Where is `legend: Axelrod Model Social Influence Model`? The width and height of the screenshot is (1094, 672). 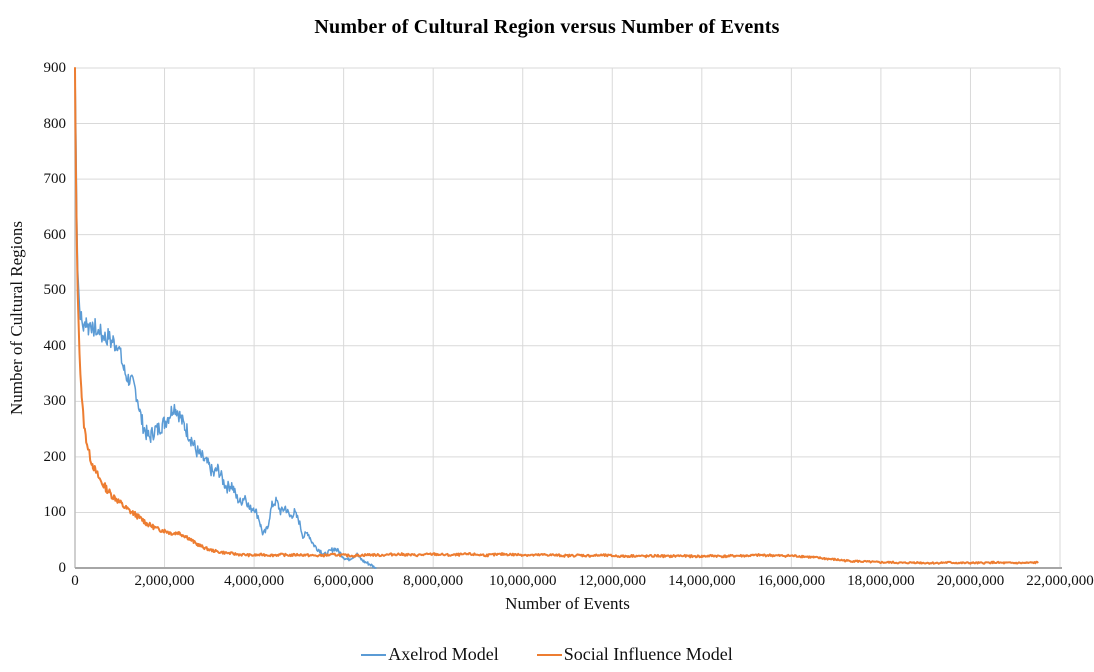 legend: Axelrod Model Social Influence Model is located at coordinates (547, 654).